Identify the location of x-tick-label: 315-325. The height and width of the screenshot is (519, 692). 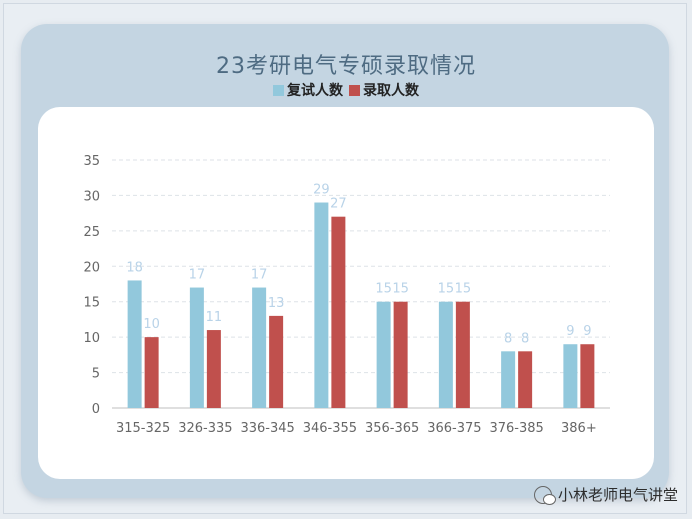
(143, 428).